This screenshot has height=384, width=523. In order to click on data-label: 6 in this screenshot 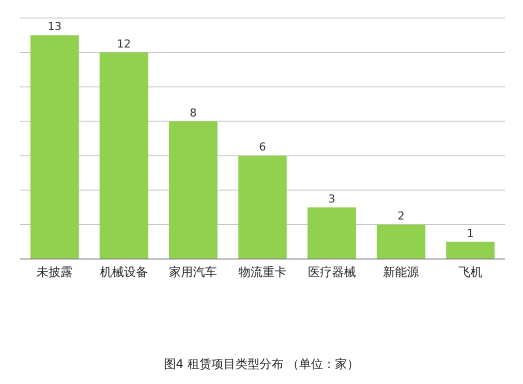, I will do `click(262, 147)`.